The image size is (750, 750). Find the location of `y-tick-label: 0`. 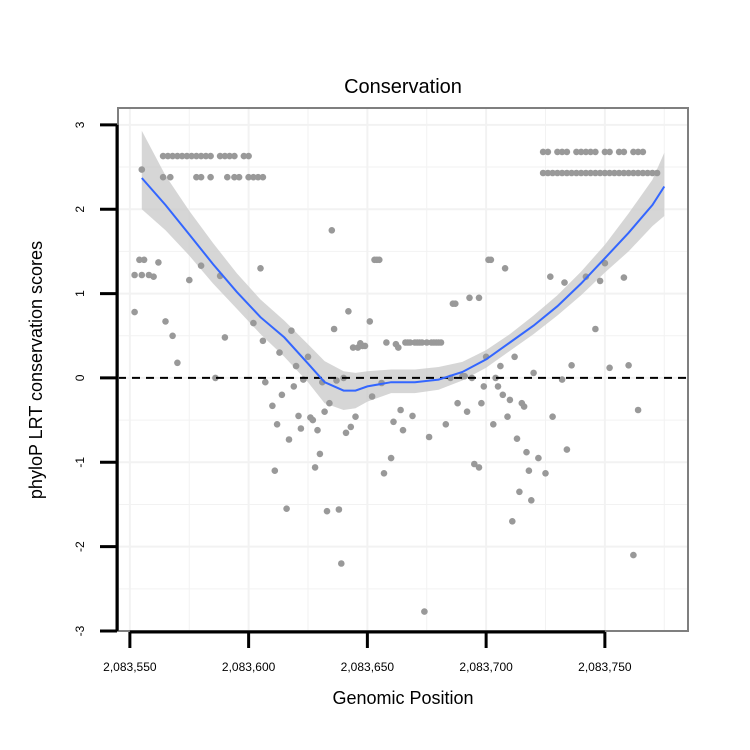

y-tick-label: 0 is located at coordinates (80, 377).